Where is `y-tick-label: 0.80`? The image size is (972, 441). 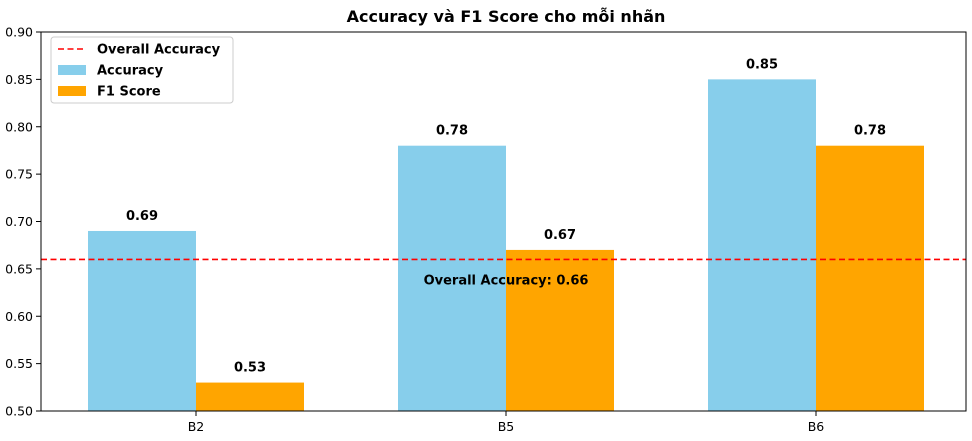 y-tick-label: 0.80 is located at coordinates (19, 126).